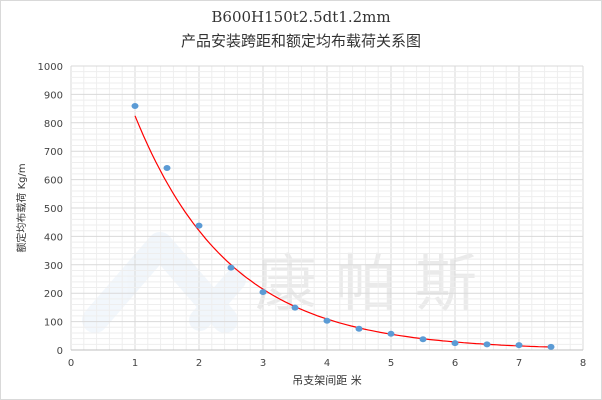  What do you see at coordinates (53, 237) in the screenshot?
I see `y-tick-label: 400` at bounding box center [53, 237].